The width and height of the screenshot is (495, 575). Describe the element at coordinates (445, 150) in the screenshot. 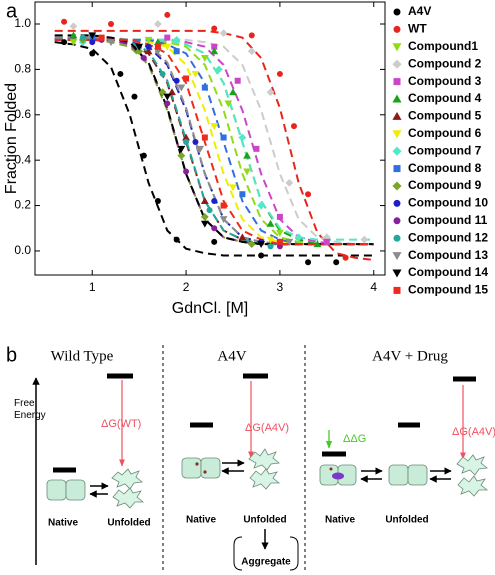

I see `legend-label: Compound 7` at that location.